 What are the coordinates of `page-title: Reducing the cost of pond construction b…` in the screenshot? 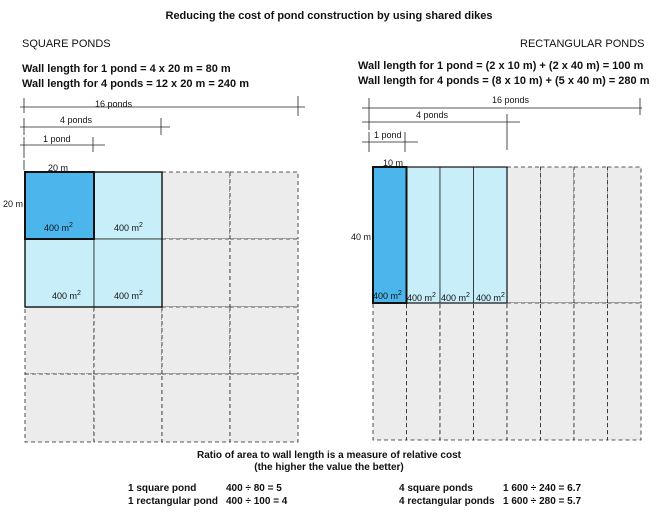 It's located at (329, 16).